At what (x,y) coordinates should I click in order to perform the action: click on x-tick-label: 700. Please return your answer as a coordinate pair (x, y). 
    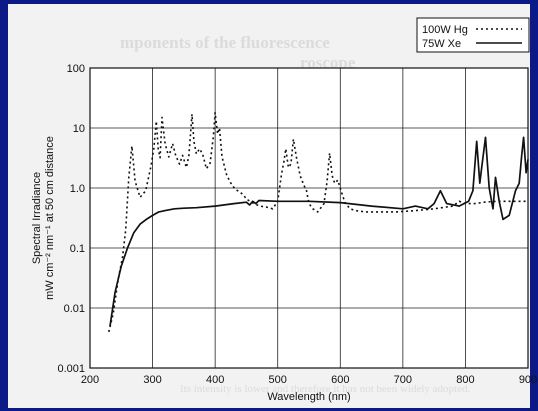
    Looking at the image, I should click on (403, 380).